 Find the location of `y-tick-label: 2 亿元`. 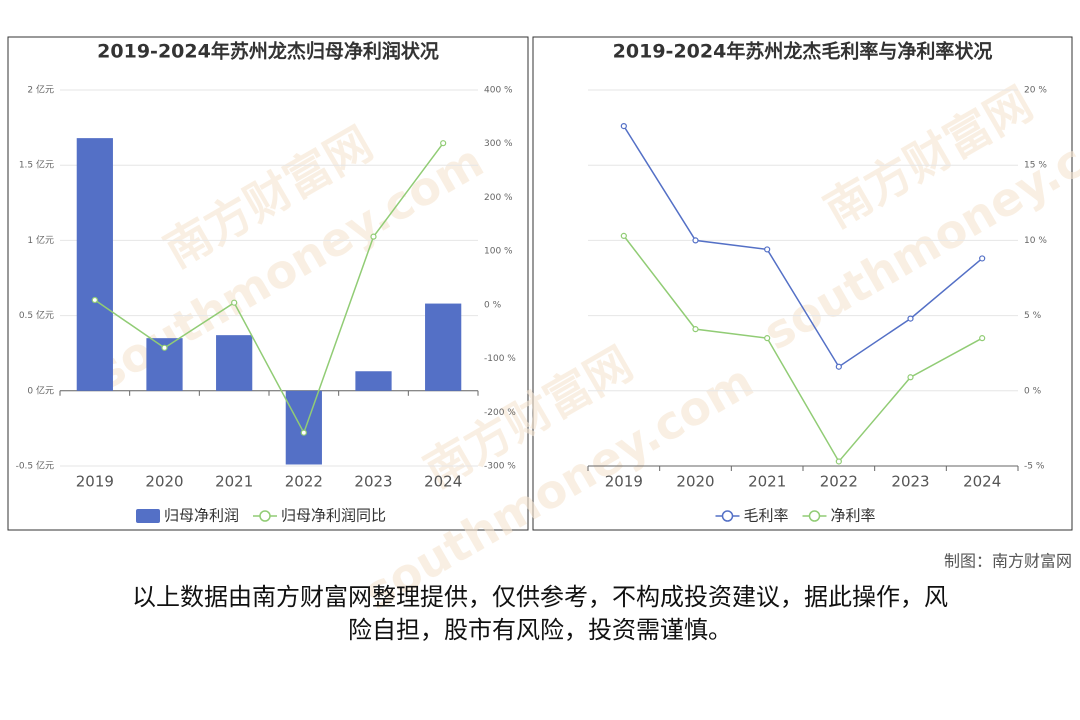

y-tick-label: 2 亿元 is located at coordinates (40, 90).